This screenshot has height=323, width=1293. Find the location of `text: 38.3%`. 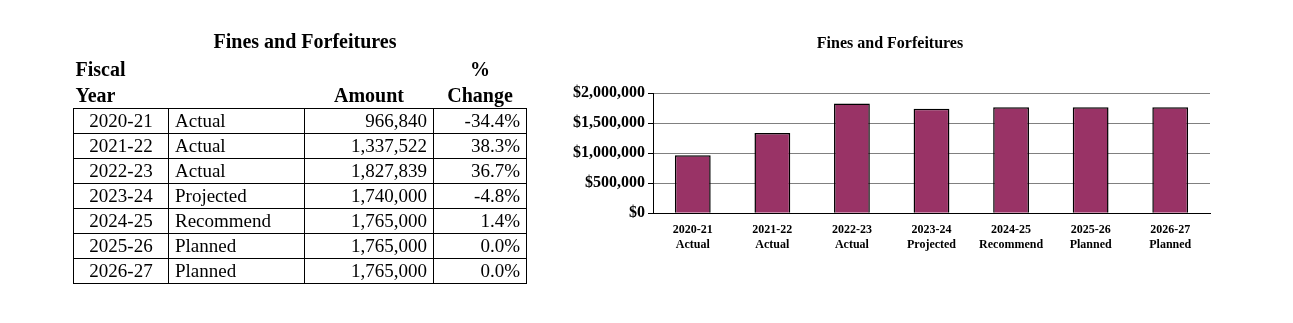

text: 38.3% is located at coordinates (480, 146).